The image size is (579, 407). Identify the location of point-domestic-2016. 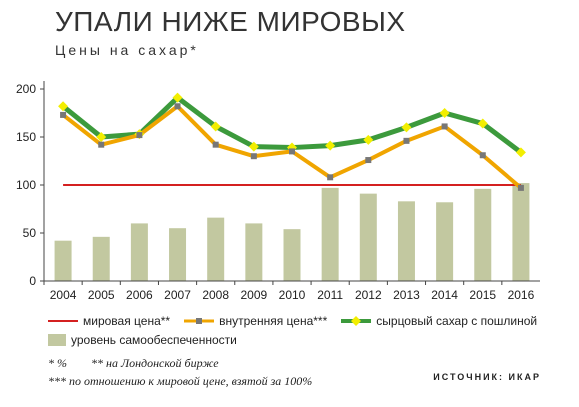
(520, 187).